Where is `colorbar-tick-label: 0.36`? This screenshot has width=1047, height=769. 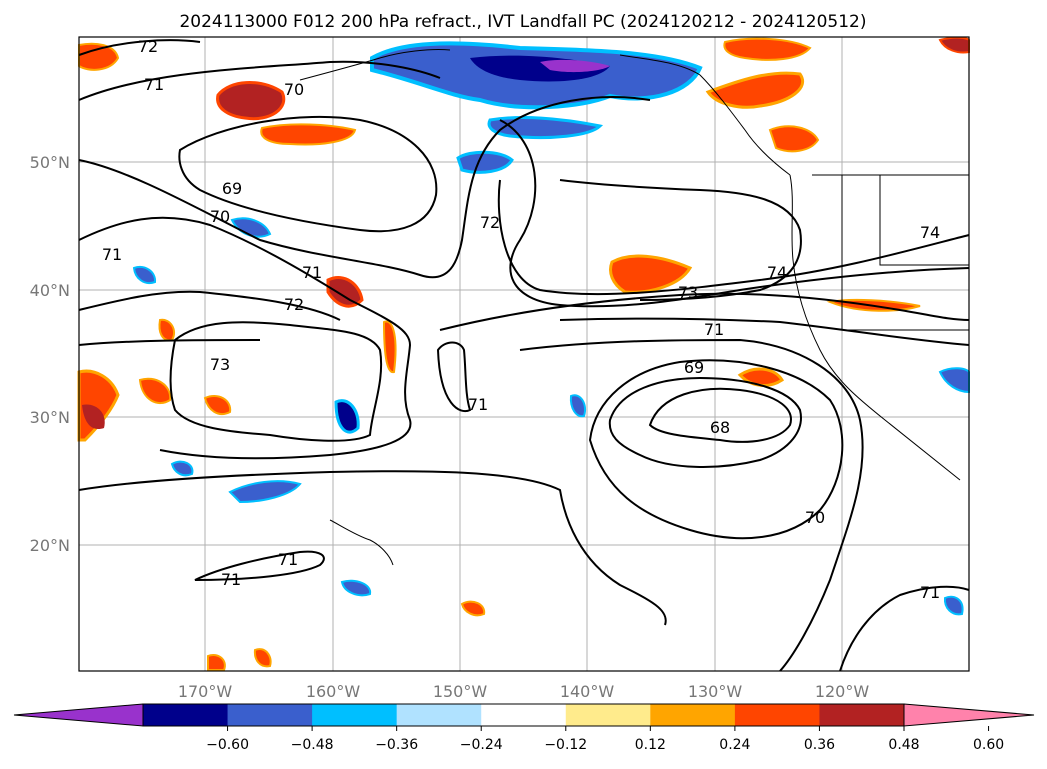
colorbar-tick-label: 0.36 is located at coordinates (819, 745).